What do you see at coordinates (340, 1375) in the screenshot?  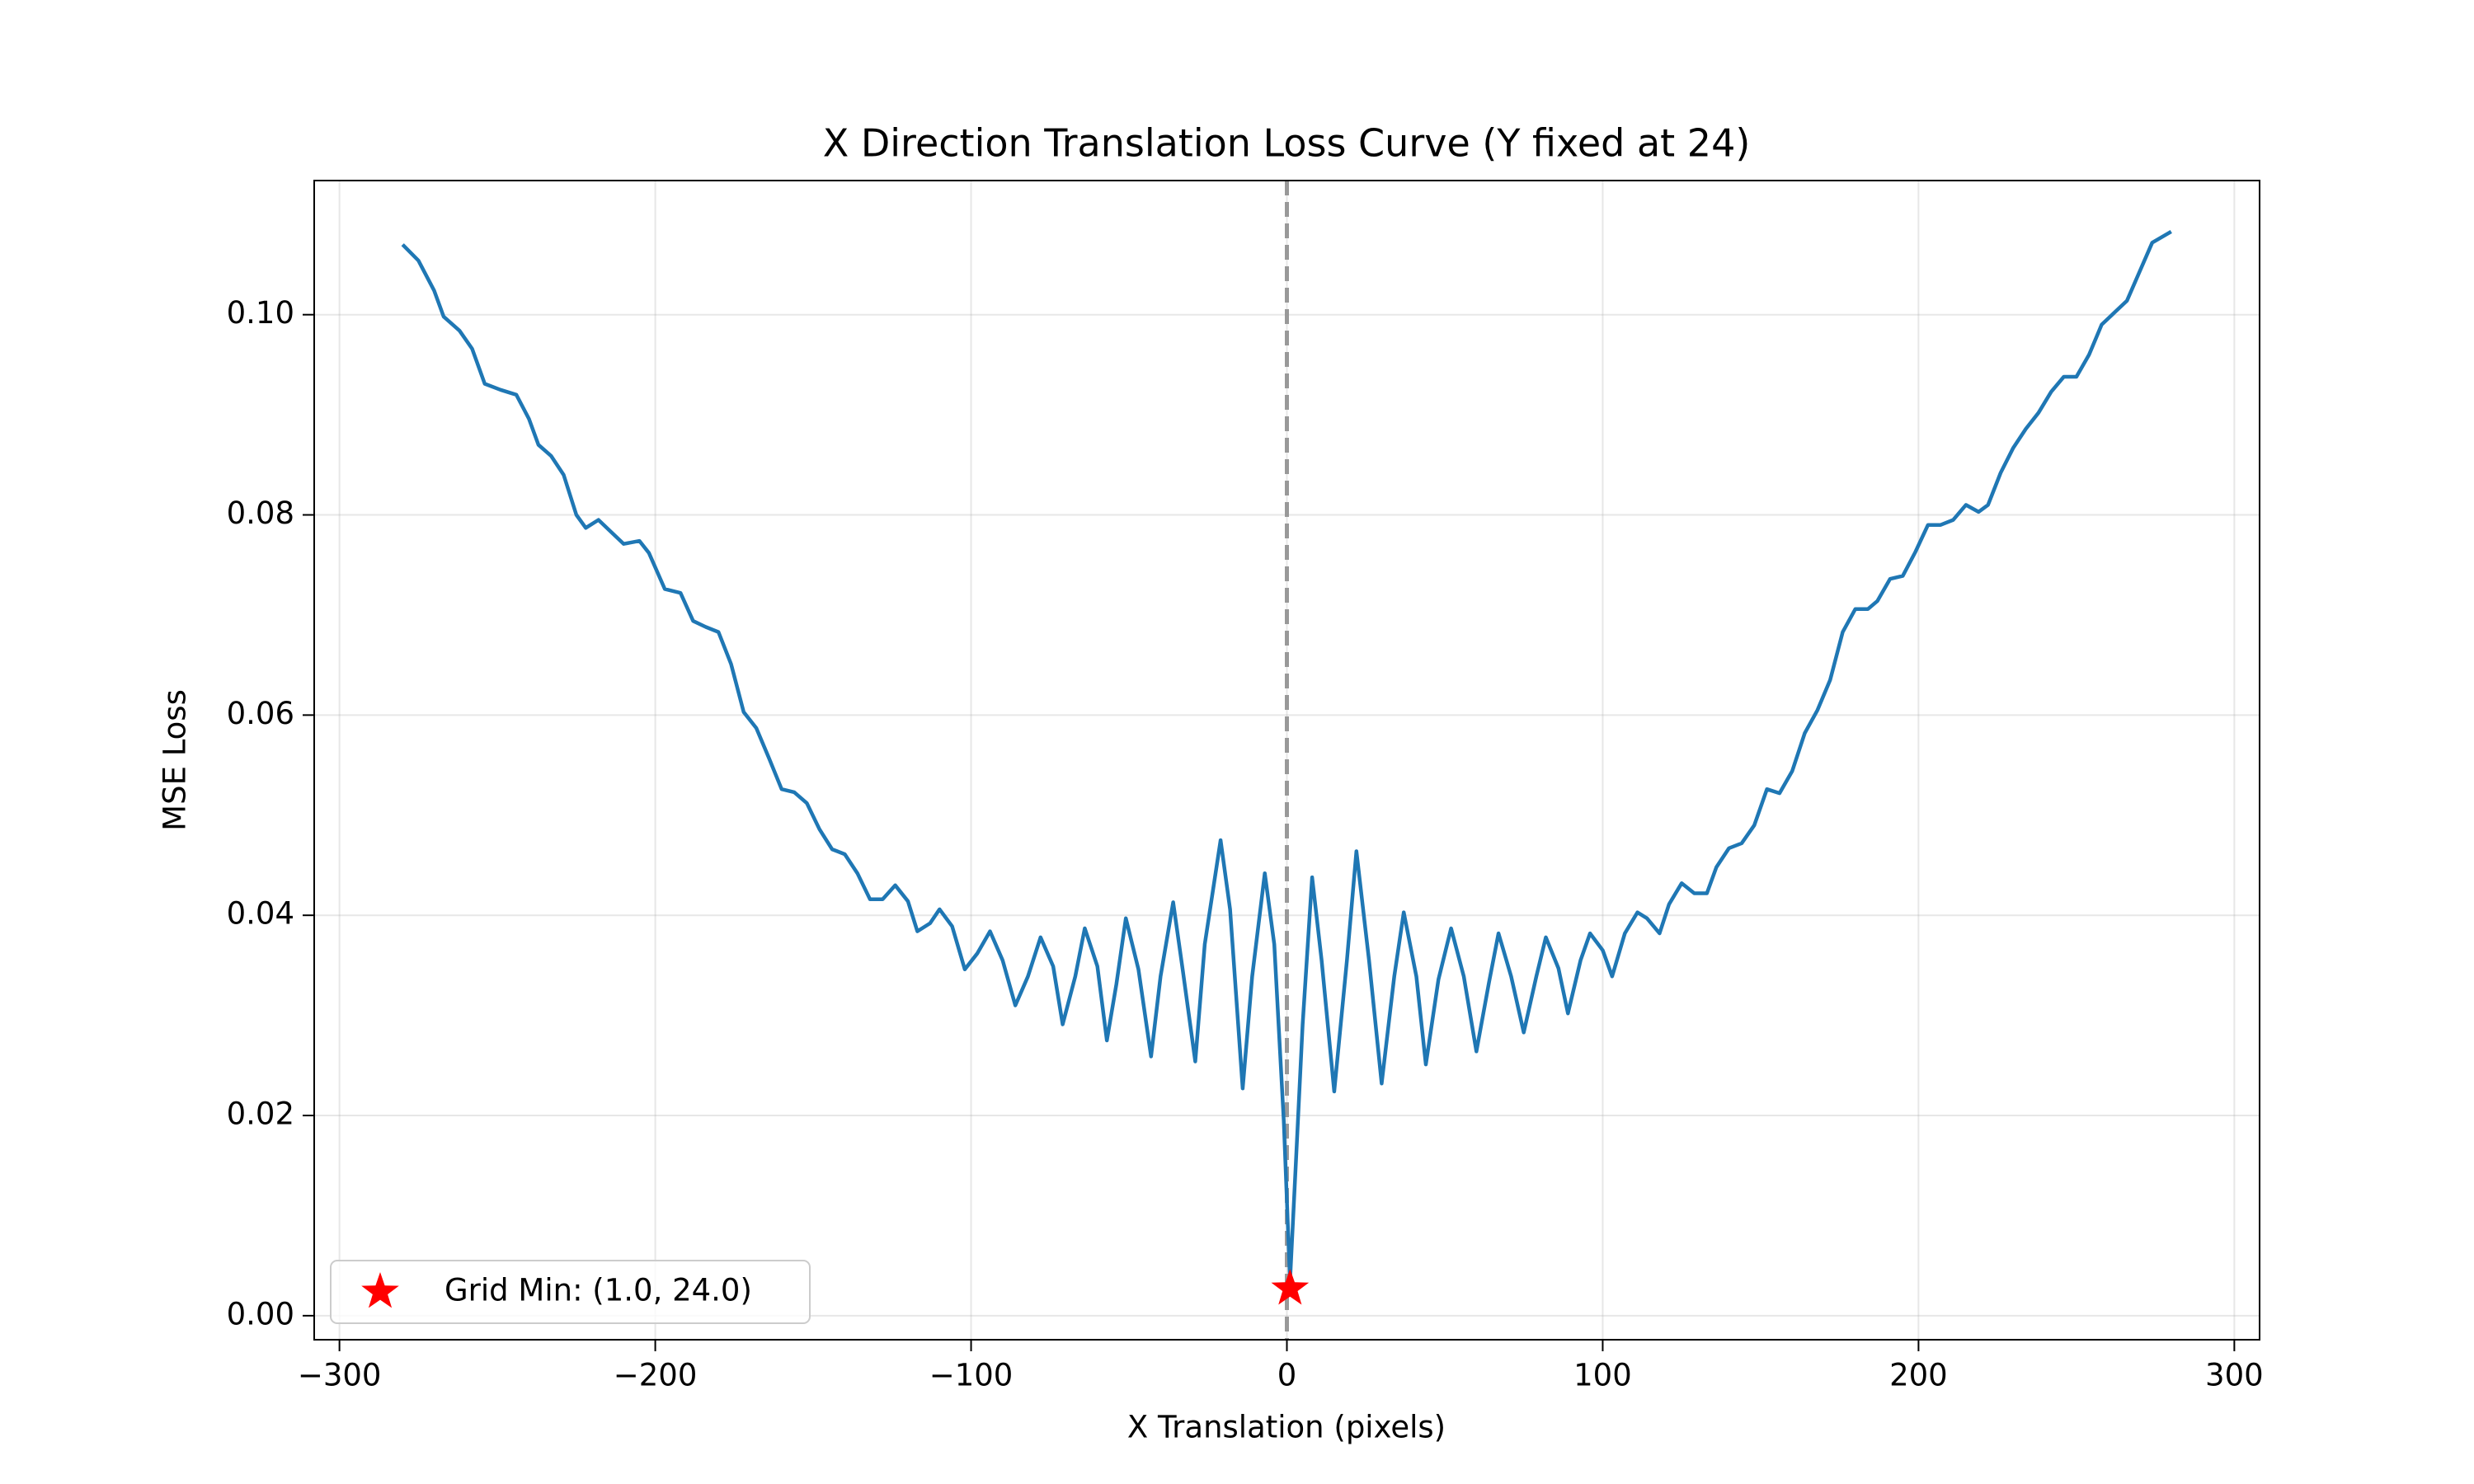 I see `x-tick-label: −300` at bounding box center [340, 1375].